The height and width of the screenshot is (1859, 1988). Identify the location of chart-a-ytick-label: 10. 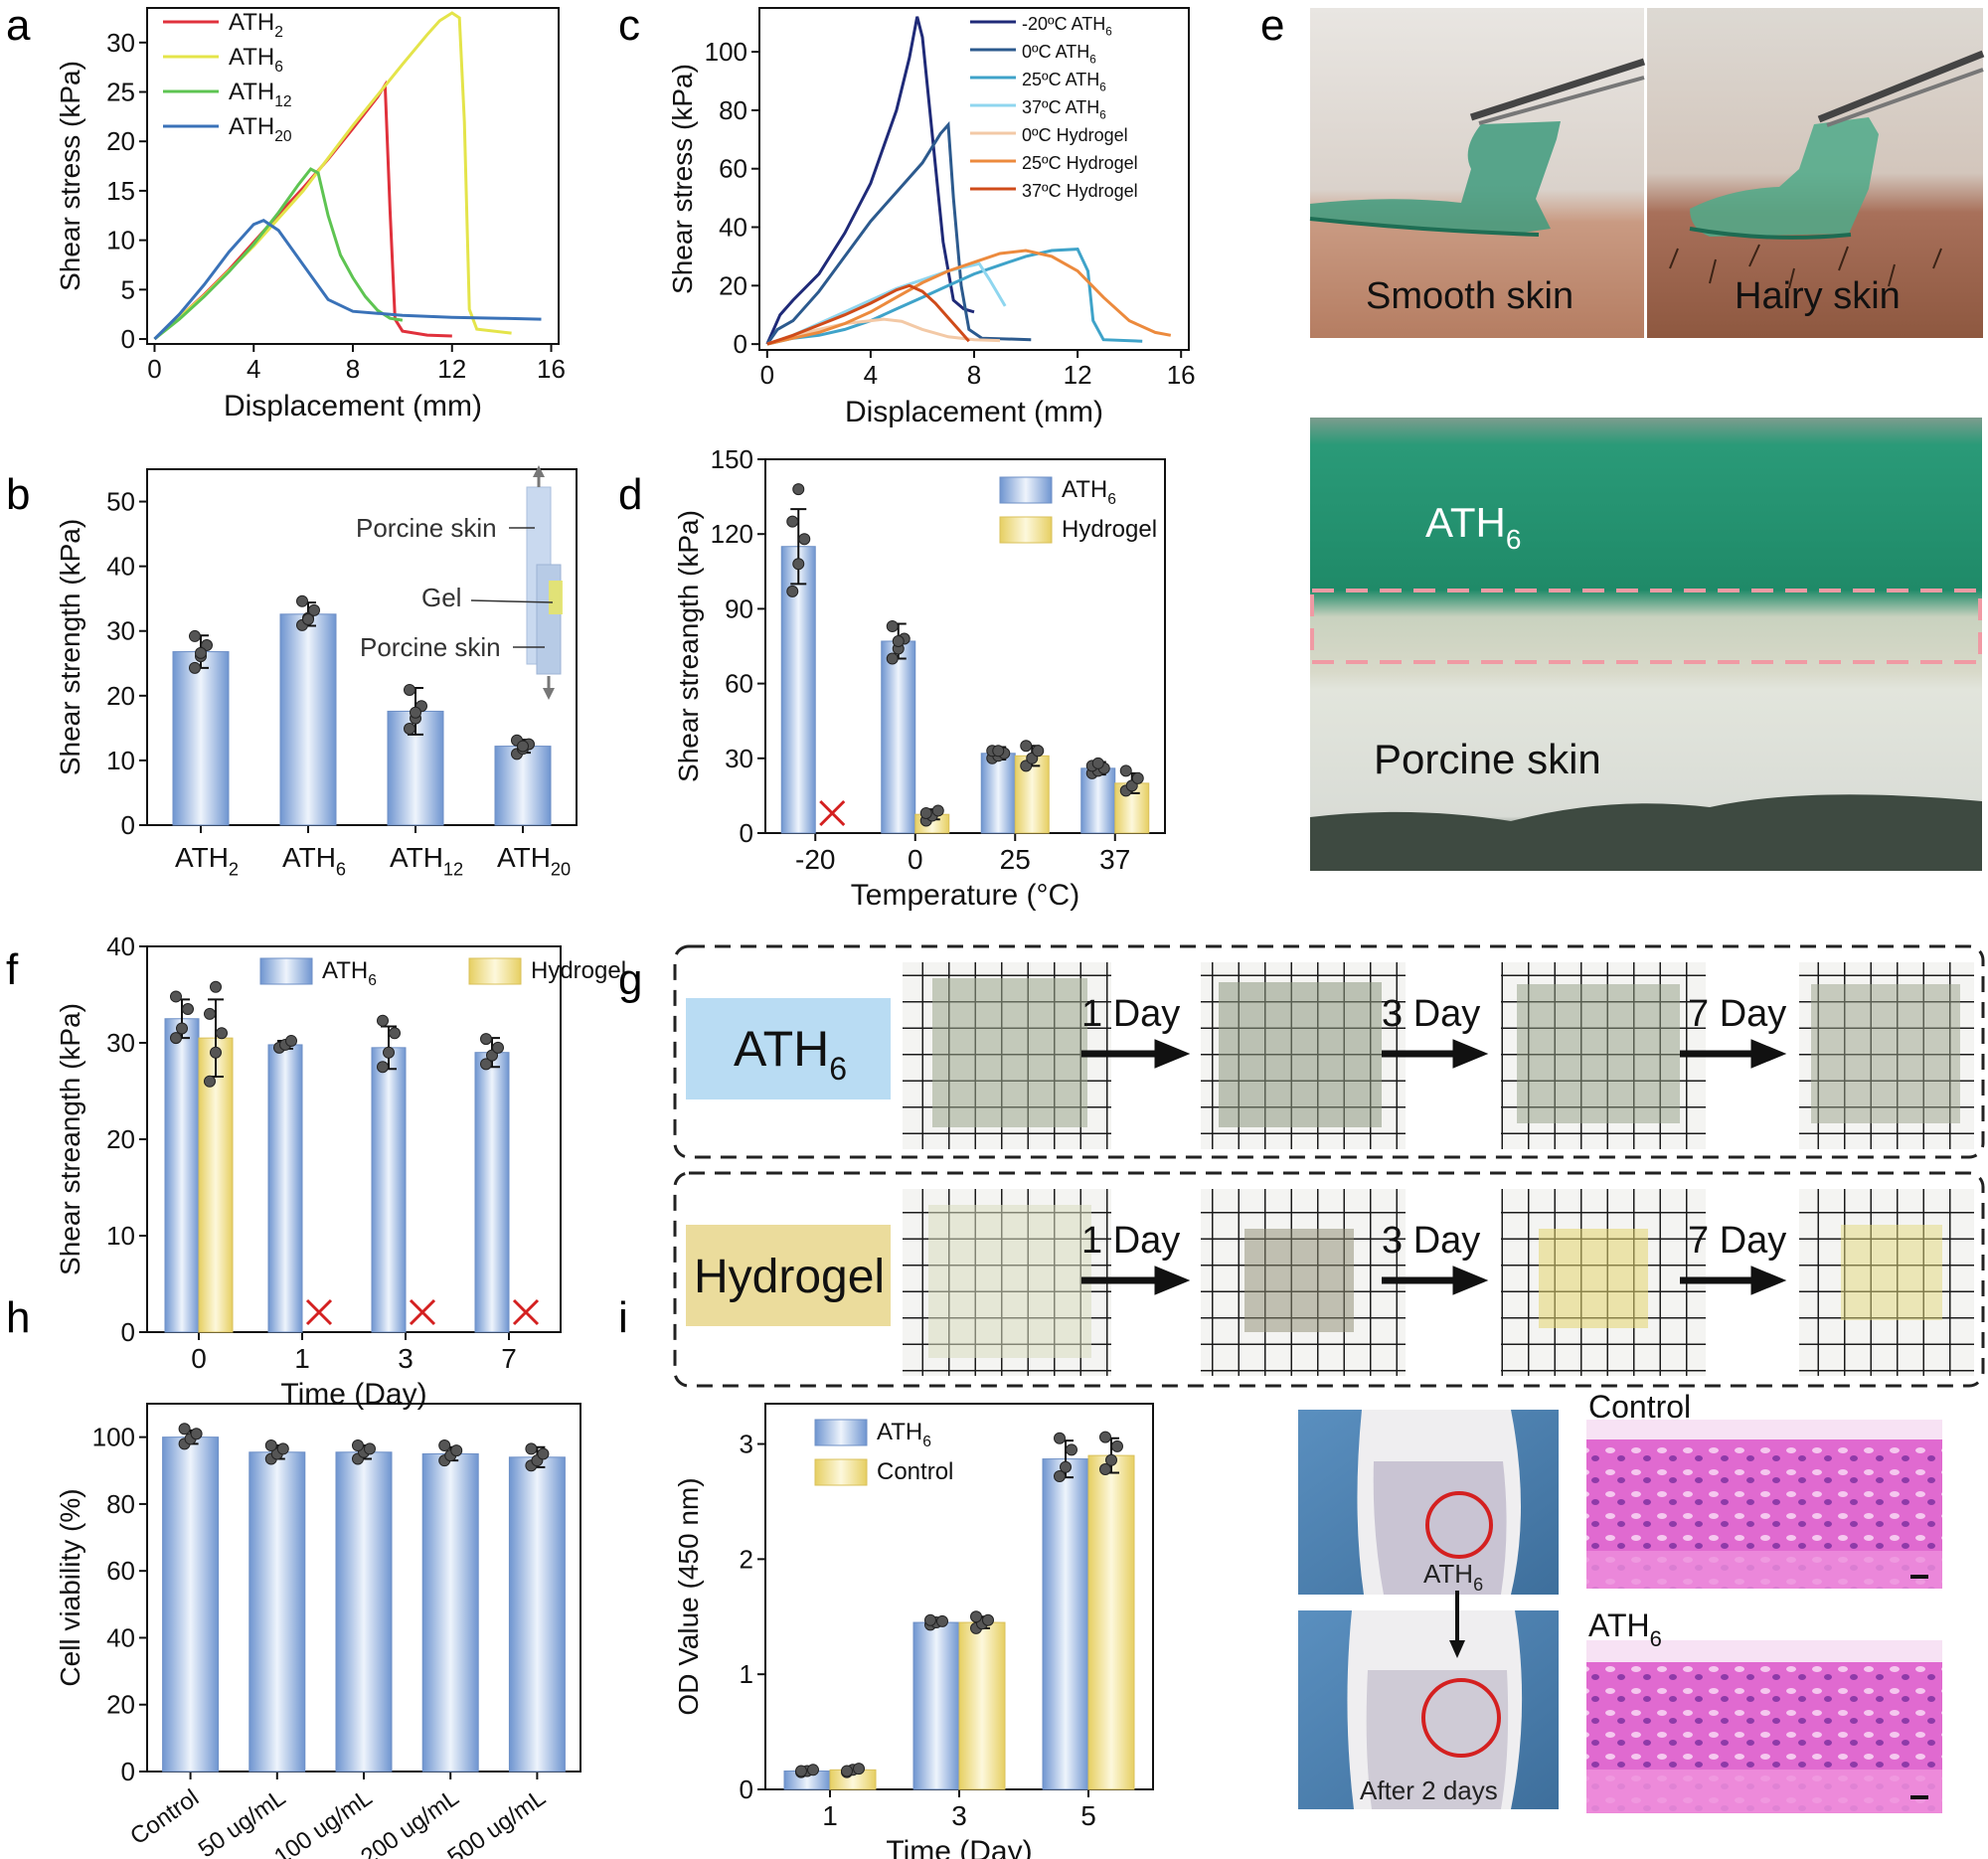
(120, 241).